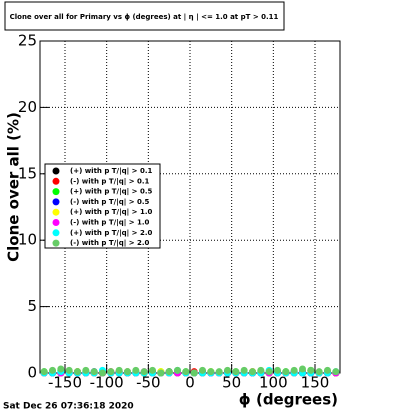 This screenshot has height=414, width=400. What do you see at coordinates (231, 383) in the screenshot?
I see `x-tick-label: 50` at bounding box center [231, 383].